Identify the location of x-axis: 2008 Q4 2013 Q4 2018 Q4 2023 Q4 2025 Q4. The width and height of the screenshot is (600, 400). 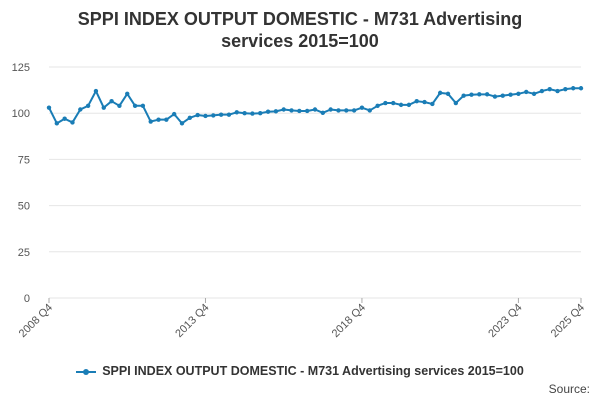
(302, 319).